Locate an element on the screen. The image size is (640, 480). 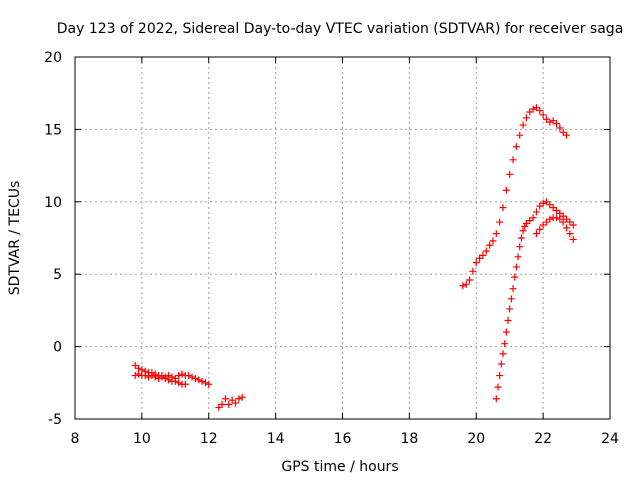
x-tick-label: 16 is located at coordinates (343, 439).